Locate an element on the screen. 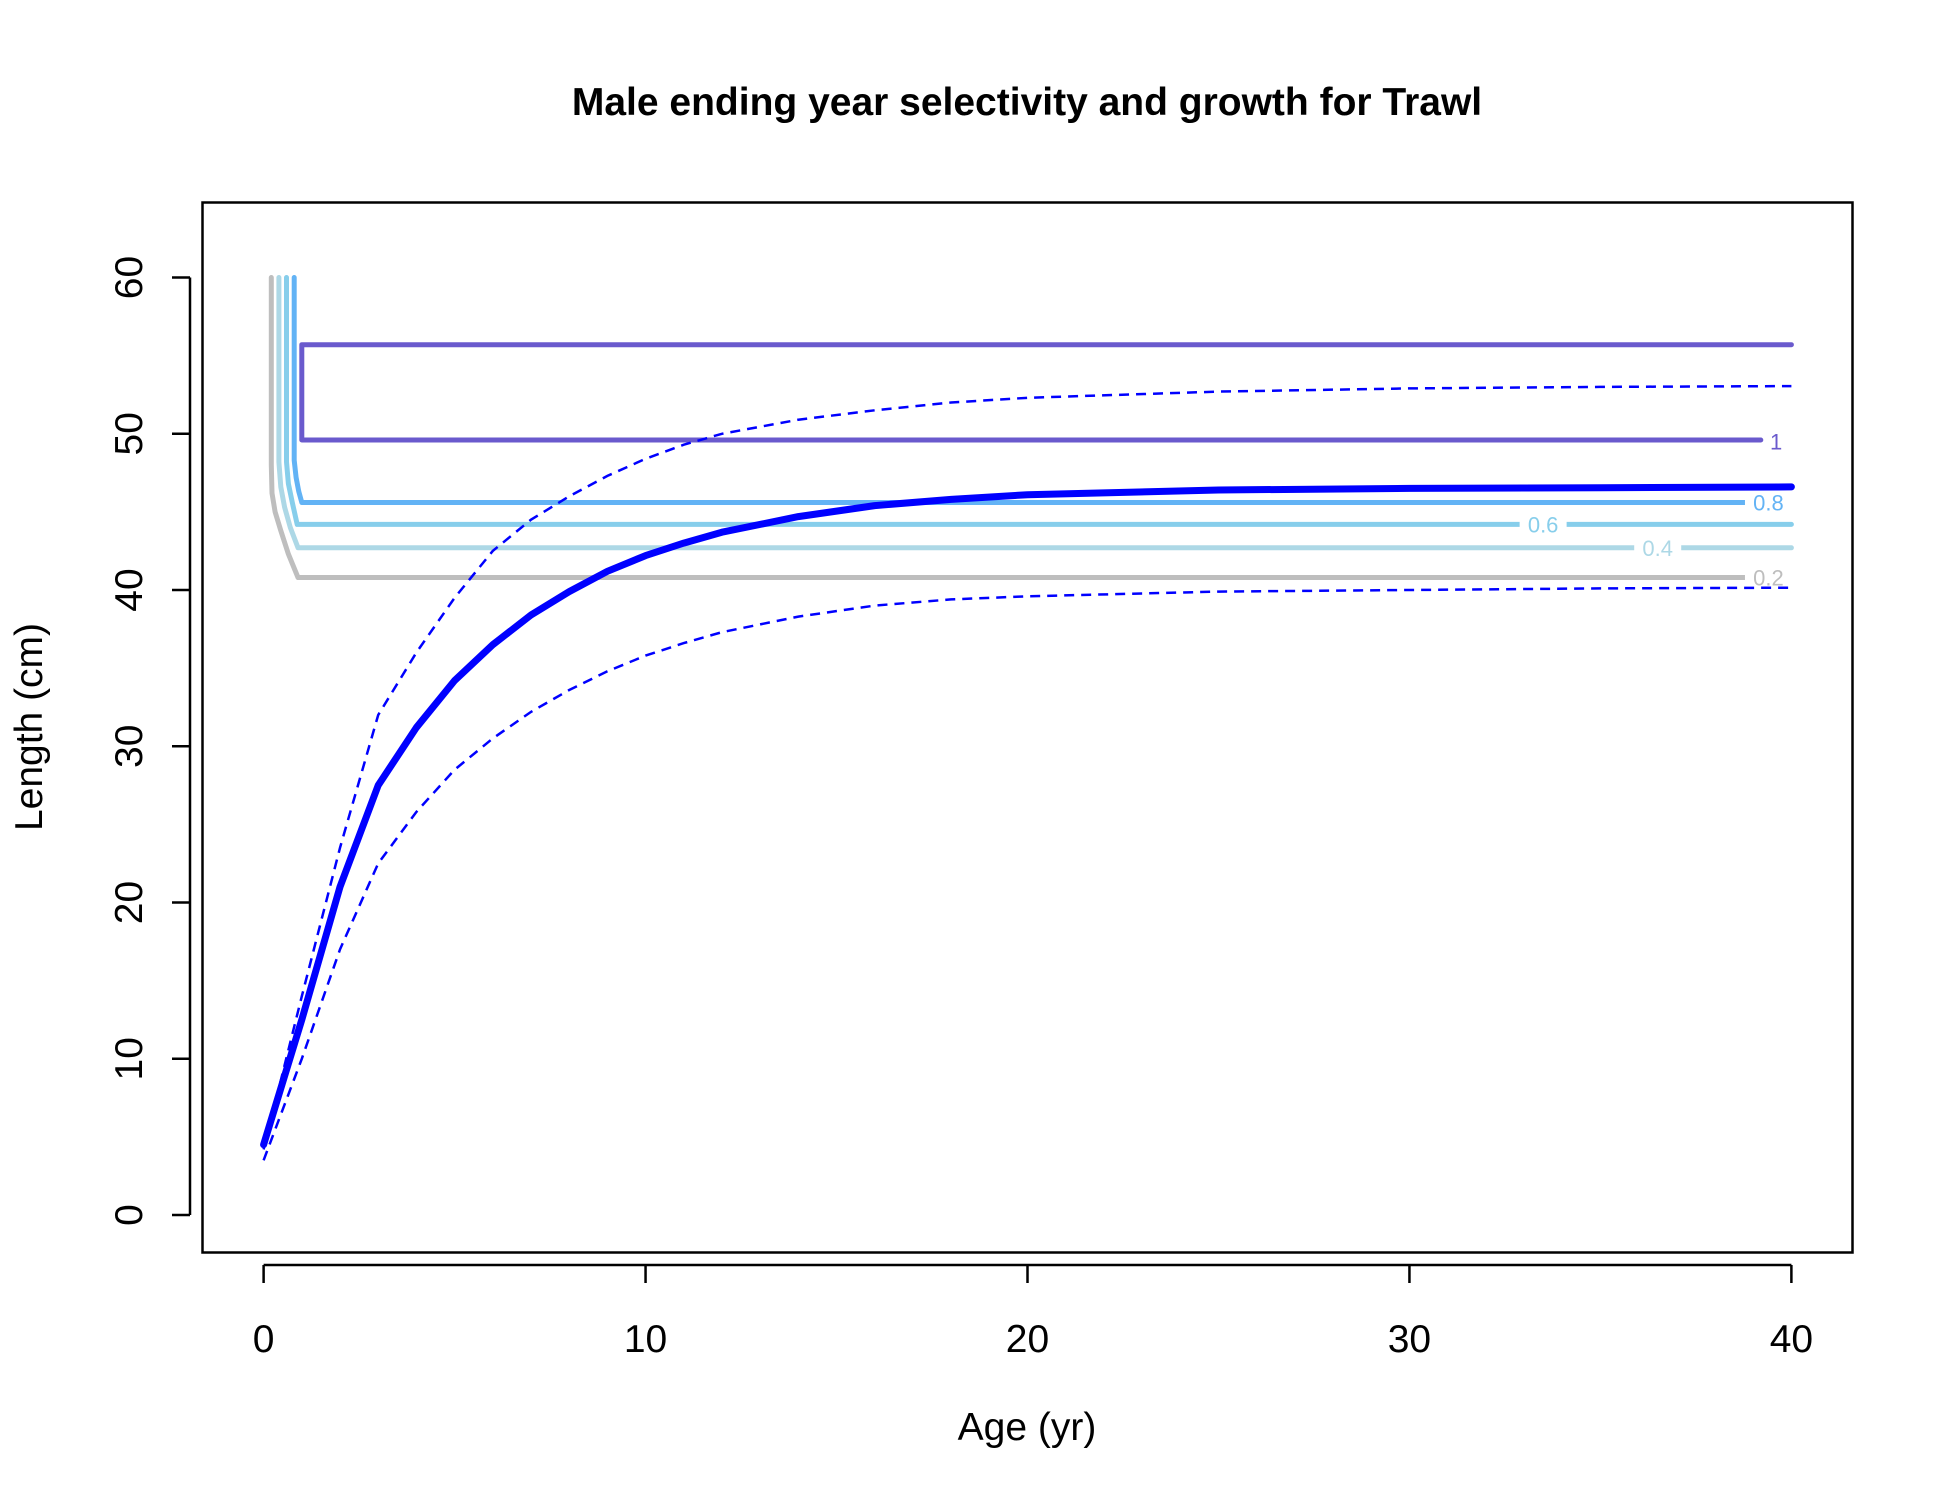 Image resolution: width=1950 pixels, height=1500 pixels. y-tick-label-0: 0 is located at coordinates (129, 1215).